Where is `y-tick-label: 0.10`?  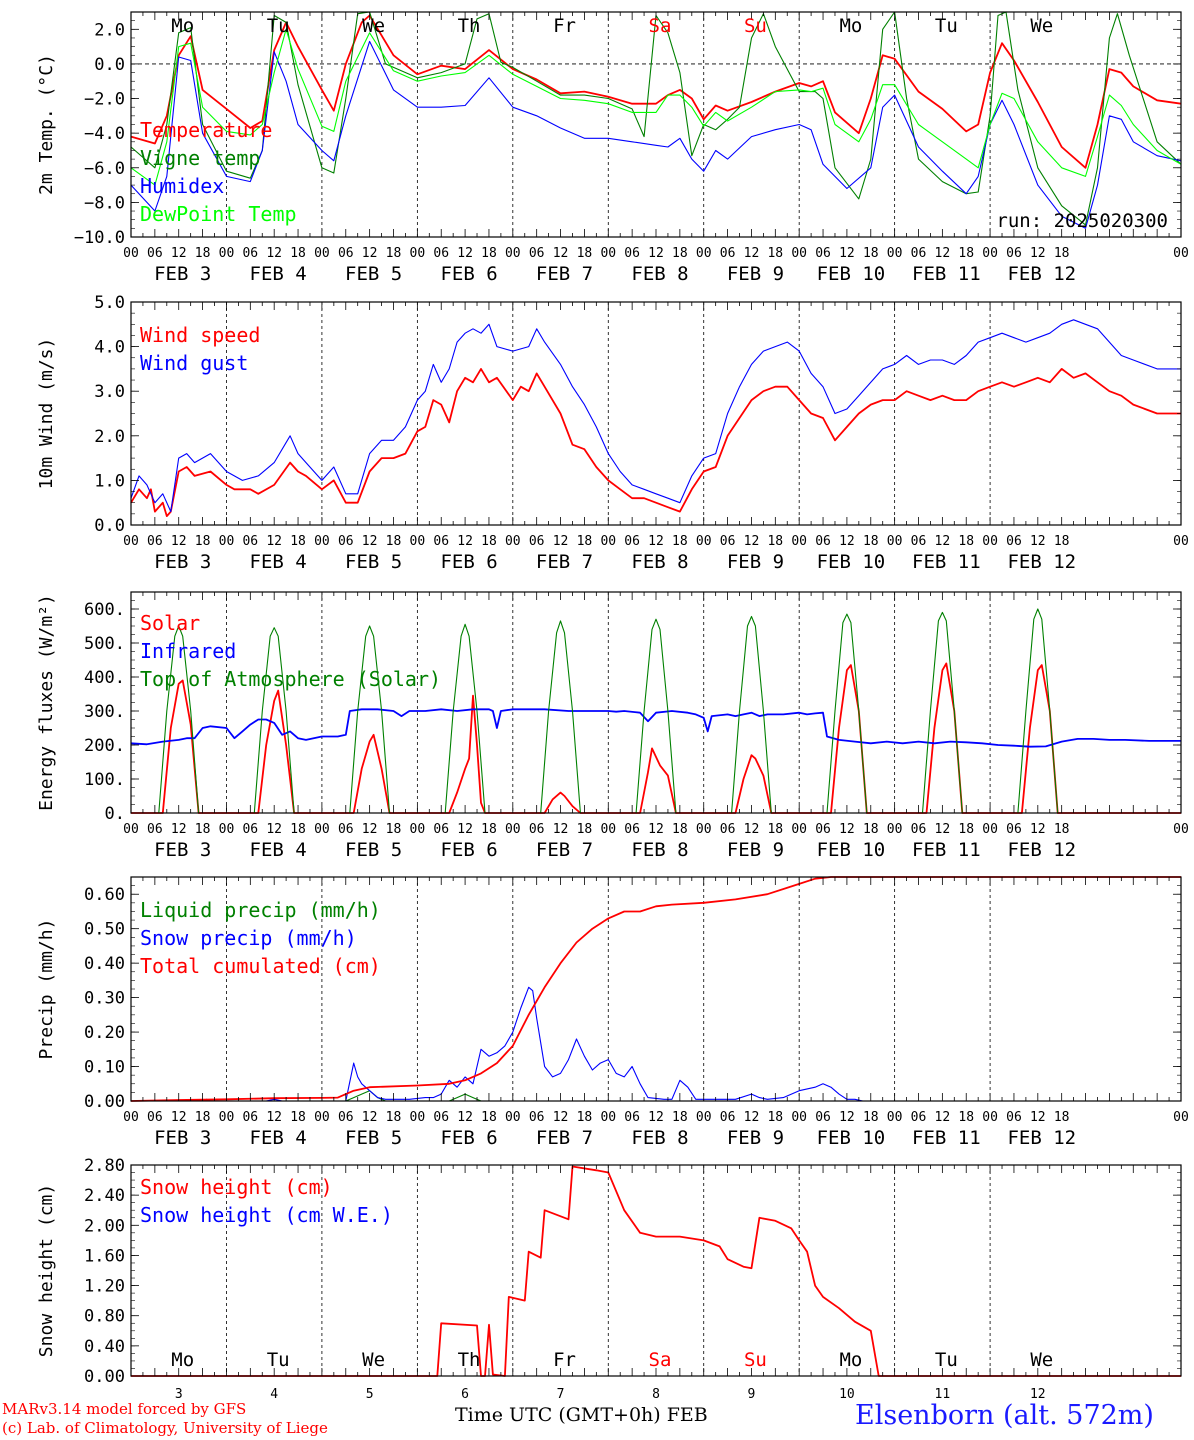 y-tick-label: 0.10 is located at coordinates (104, 1068).